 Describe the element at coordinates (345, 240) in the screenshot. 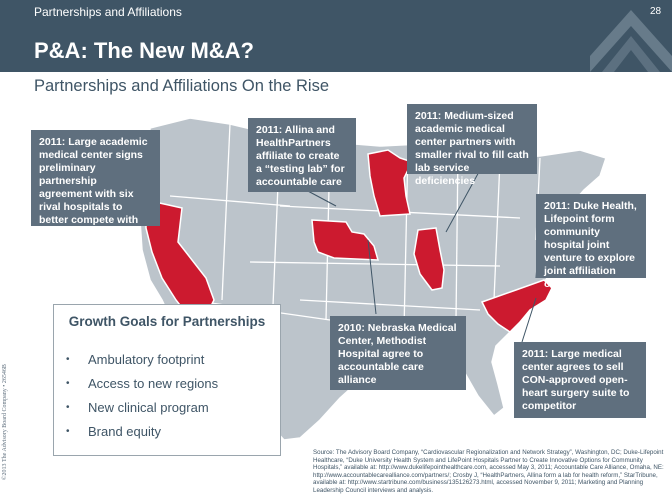

I see `nebraska-shape` at that location.